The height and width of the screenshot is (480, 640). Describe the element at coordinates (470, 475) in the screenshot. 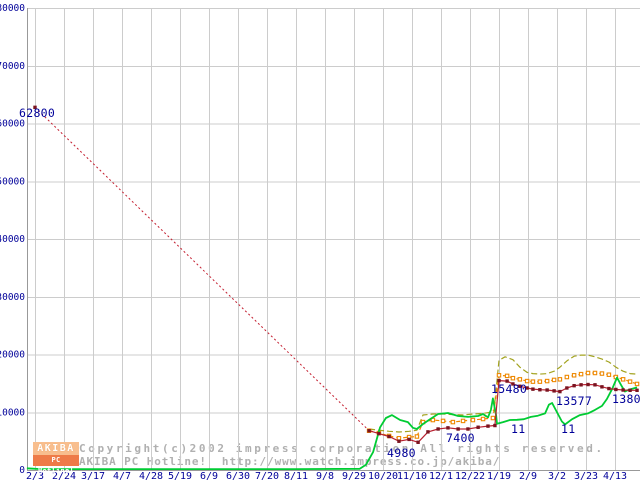

I see `x-tick-label: 12/22` at that location.